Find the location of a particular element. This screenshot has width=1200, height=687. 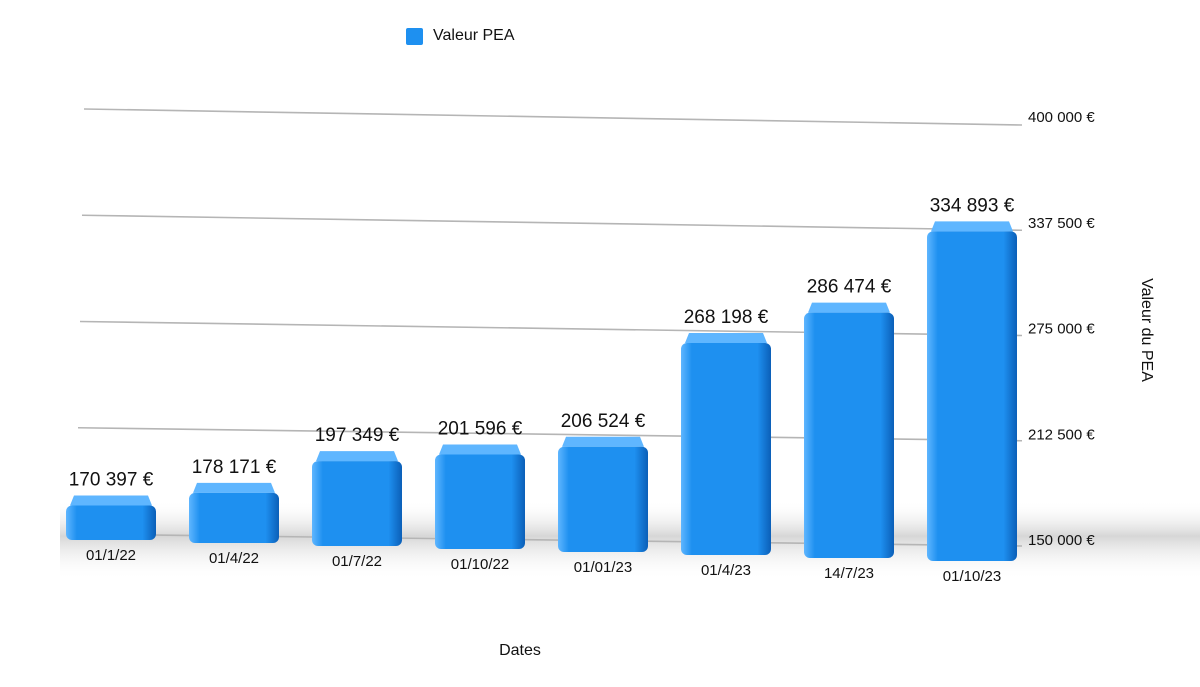

x-tick-label: 01/1/22 is located at coordinates (111, 555).